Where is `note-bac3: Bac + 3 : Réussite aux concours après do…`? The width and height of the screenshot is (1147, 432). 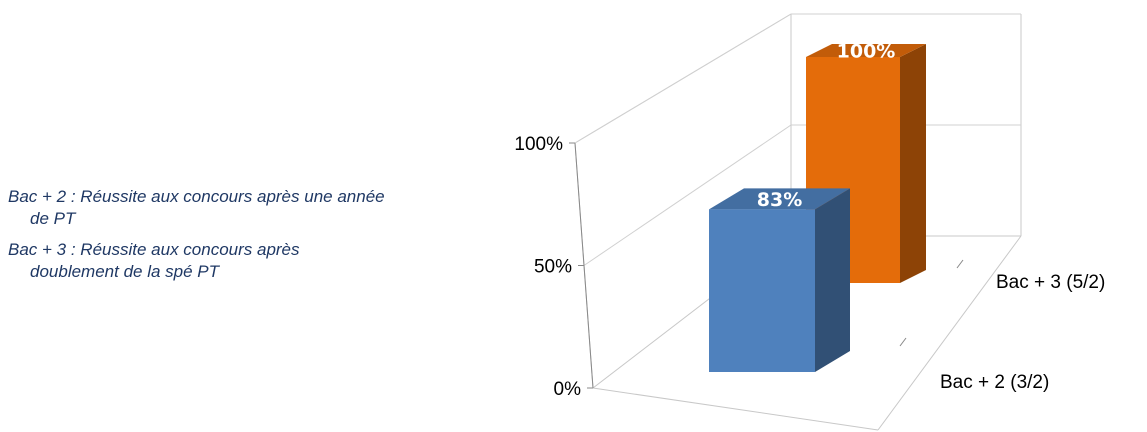
note-bac3: Bac + 3 : Réussite aux concours après do… is located at coordinates (154, 260).